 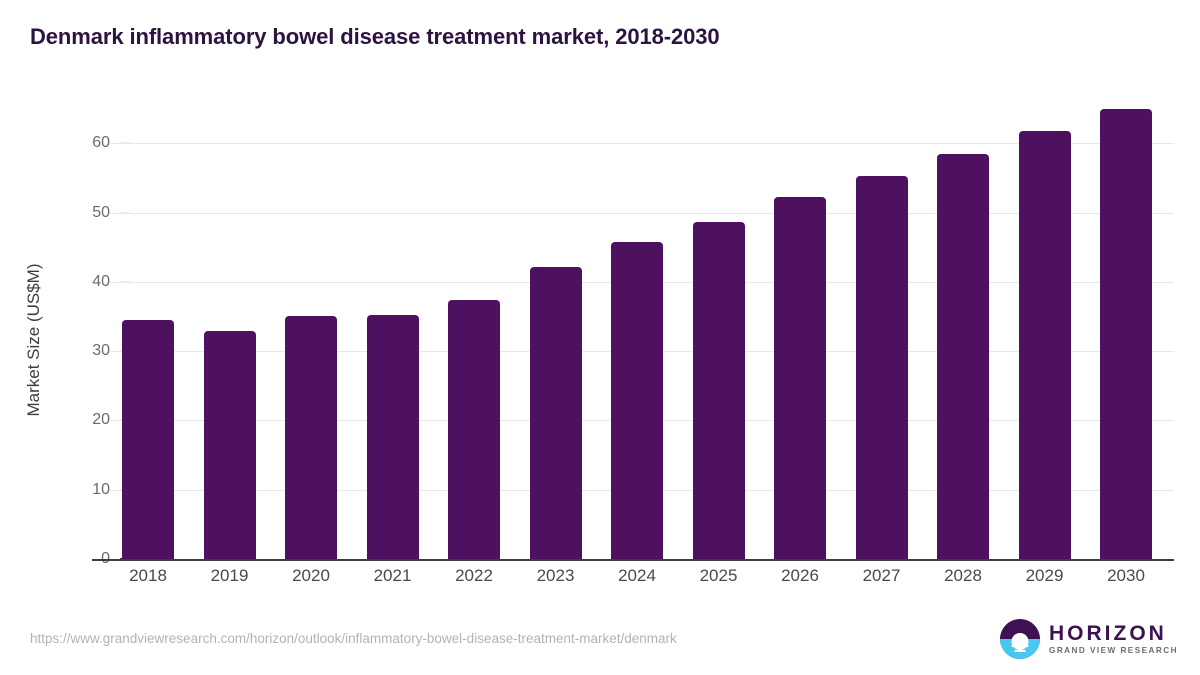 I want to click on bar-2029, so click(x=1044, y=345).